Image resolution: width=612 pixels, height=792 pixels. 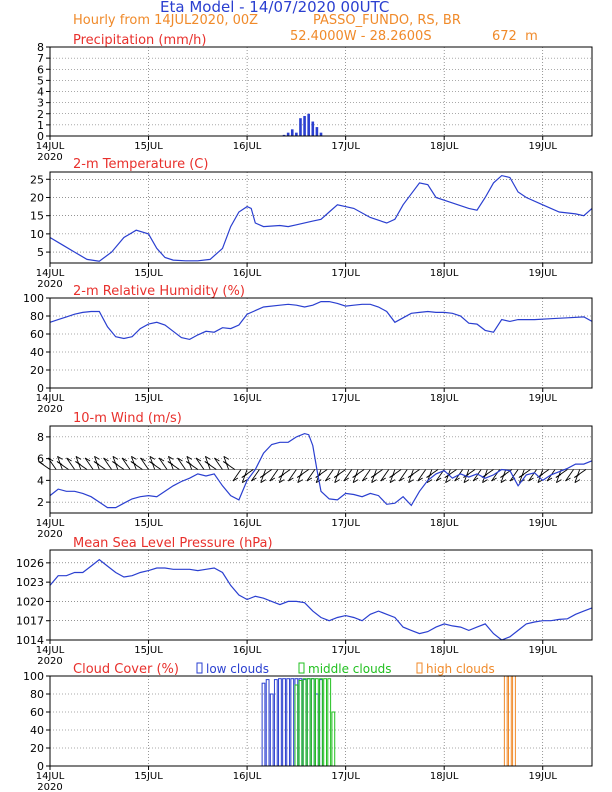 I want to click on station-coords: 52.4000W - 28.2600S, so click(x=361, y=36).